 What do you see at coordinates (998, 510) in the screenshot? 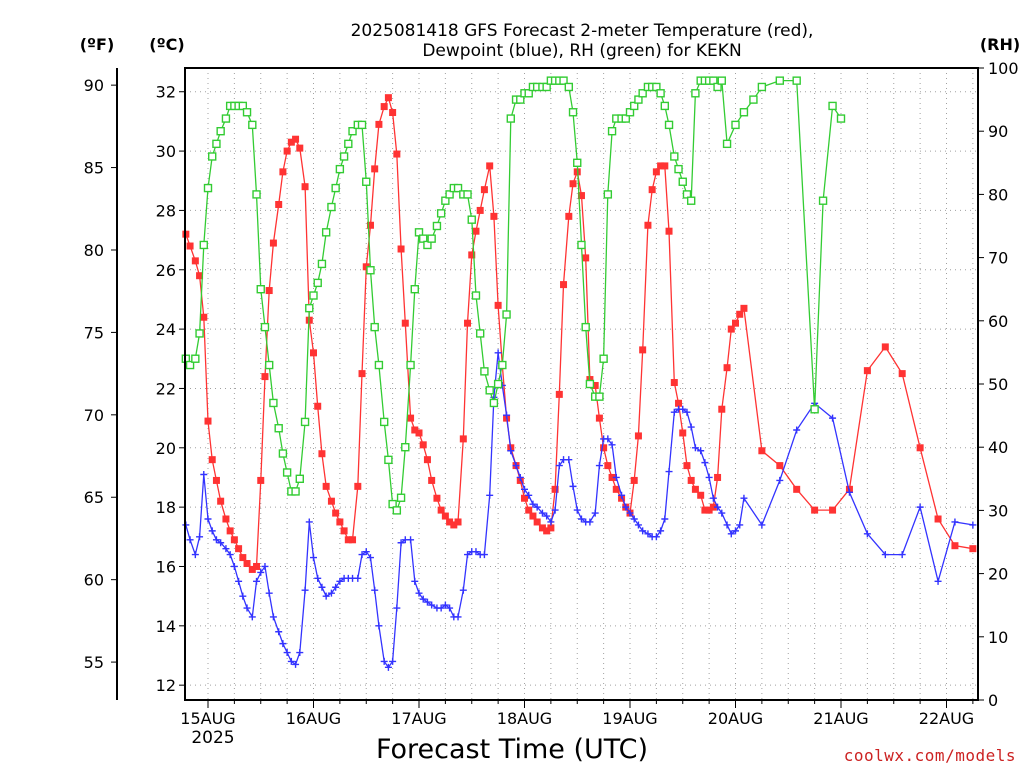
I see `rh-tick-label: 30` at bounding box center [998, 510].